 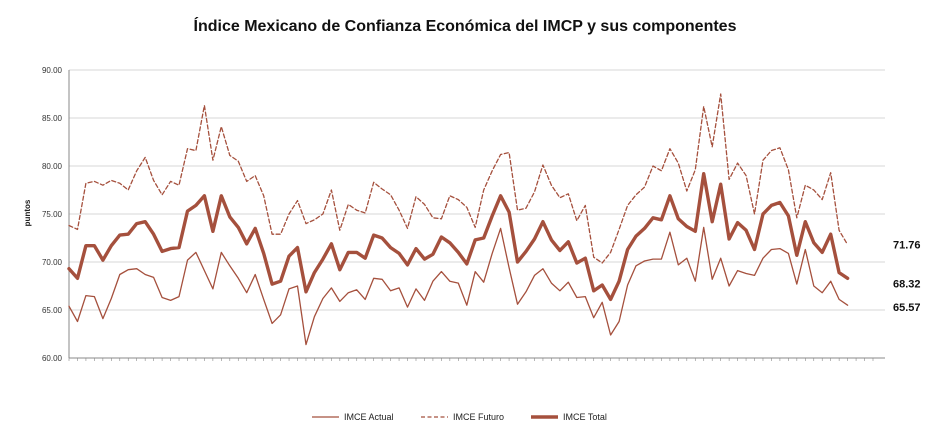 What do you see at coordinates (52, 310) in the screenshot?
I see `y-tick-label: 65.00` at bounding box center [52, 310].